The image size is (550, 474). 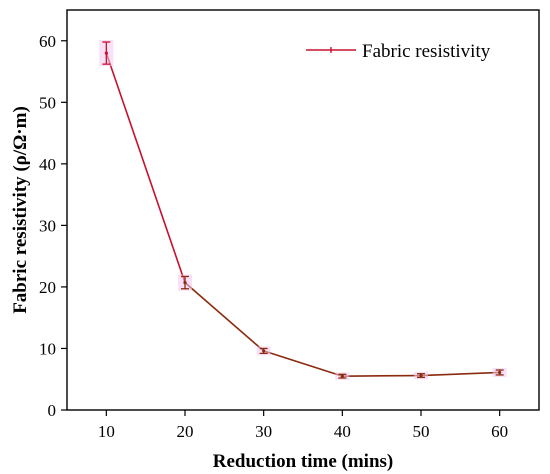 What do you see at coordinates (185, 431) in the screenshot?
I see `x-tick-label: 20` at bounding box center [185, 431].